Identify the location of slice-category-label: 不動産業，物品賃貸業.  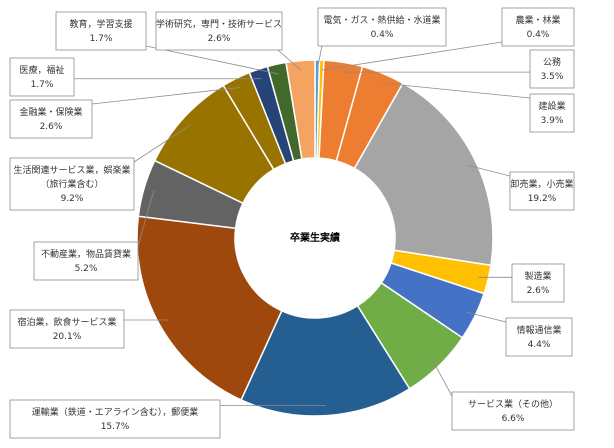
(86, 254).